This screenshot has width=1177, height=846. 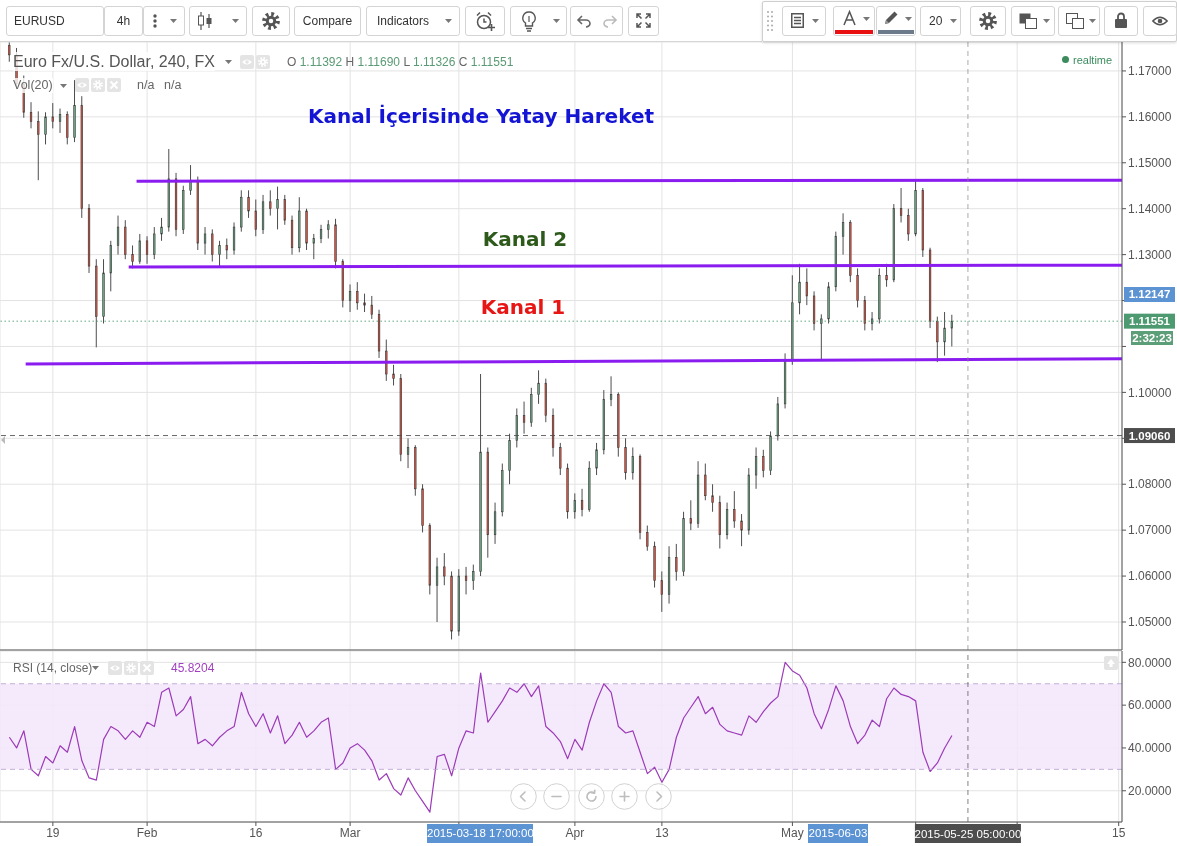 What do you see at coordinates (523, 307) in the screenshot?
I see `annotation: Kanal 1` at bounding box center [523, 307].